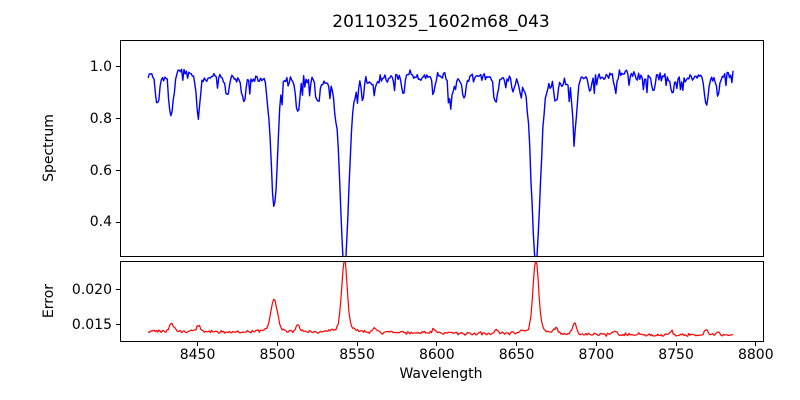 The image size is (800, 400). What do you see at coordinates (100, 66) in the screenshot?
I see `spectrum-ytick-label: 1.0` at bounding box center [100, 66].